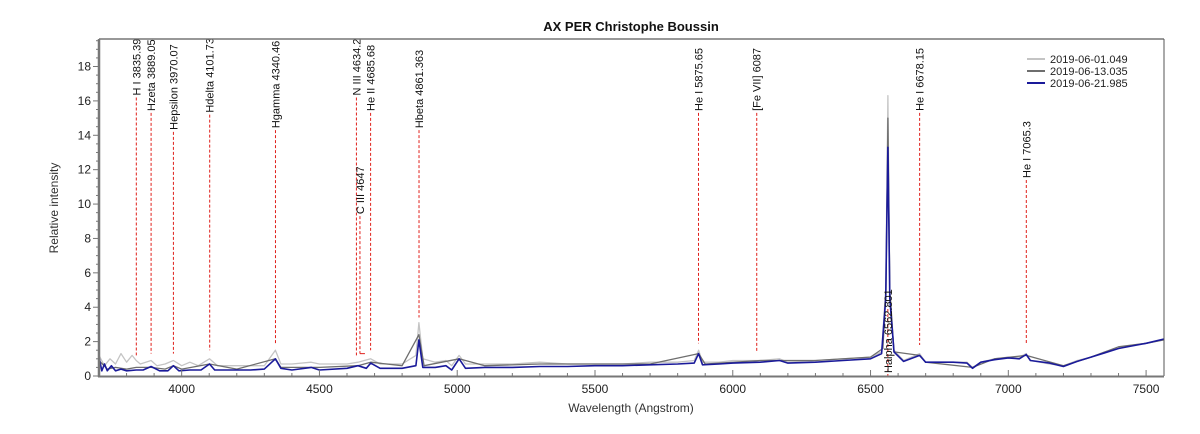 The image size is (1200, 434). What do you see at coordinates (1089, 60) in the screenshot?
I see `legend-label: 2019-06-01.049` at bounding box center [1089, 60].